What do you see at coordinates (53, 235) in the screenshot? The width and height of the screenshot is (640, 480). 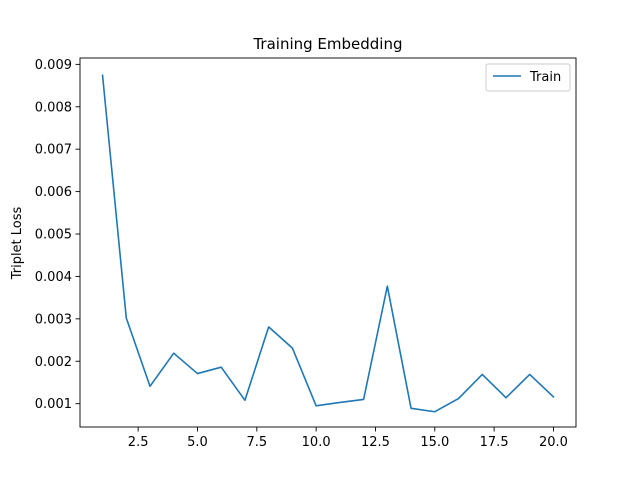 I see `y-tick-label: 0.005` at bounding box center [53, 235].